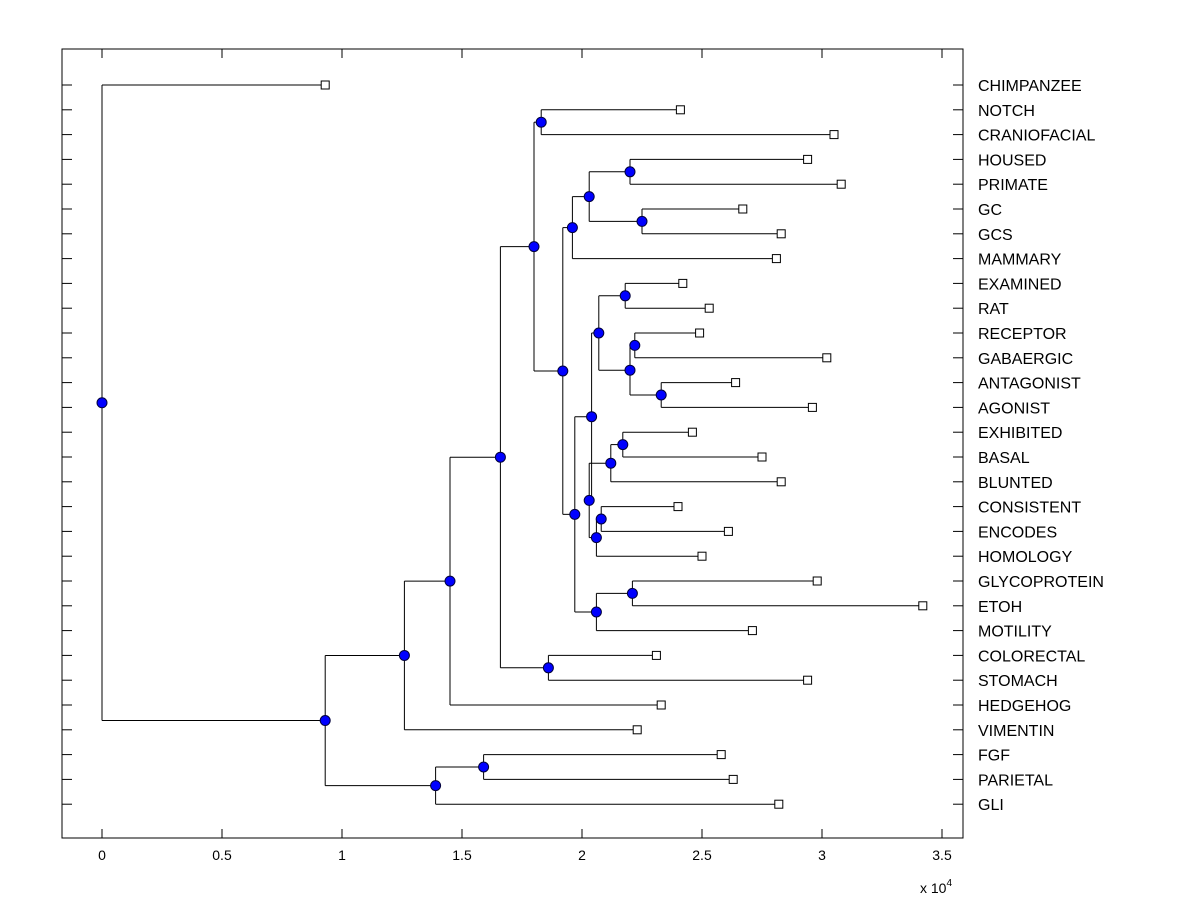 The height and width of the screenshot is (900, 1200). I want to click on leaf-label: VIMENTIN, so click(1016, 731).